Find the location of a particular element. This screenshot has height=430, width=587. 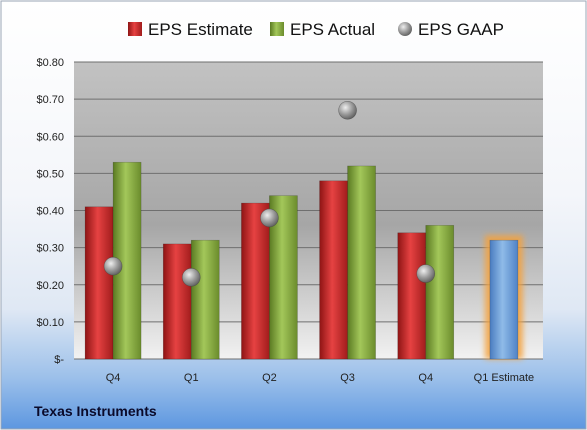

y-tick-label: $0.40 is located at coordinates (50, 212).